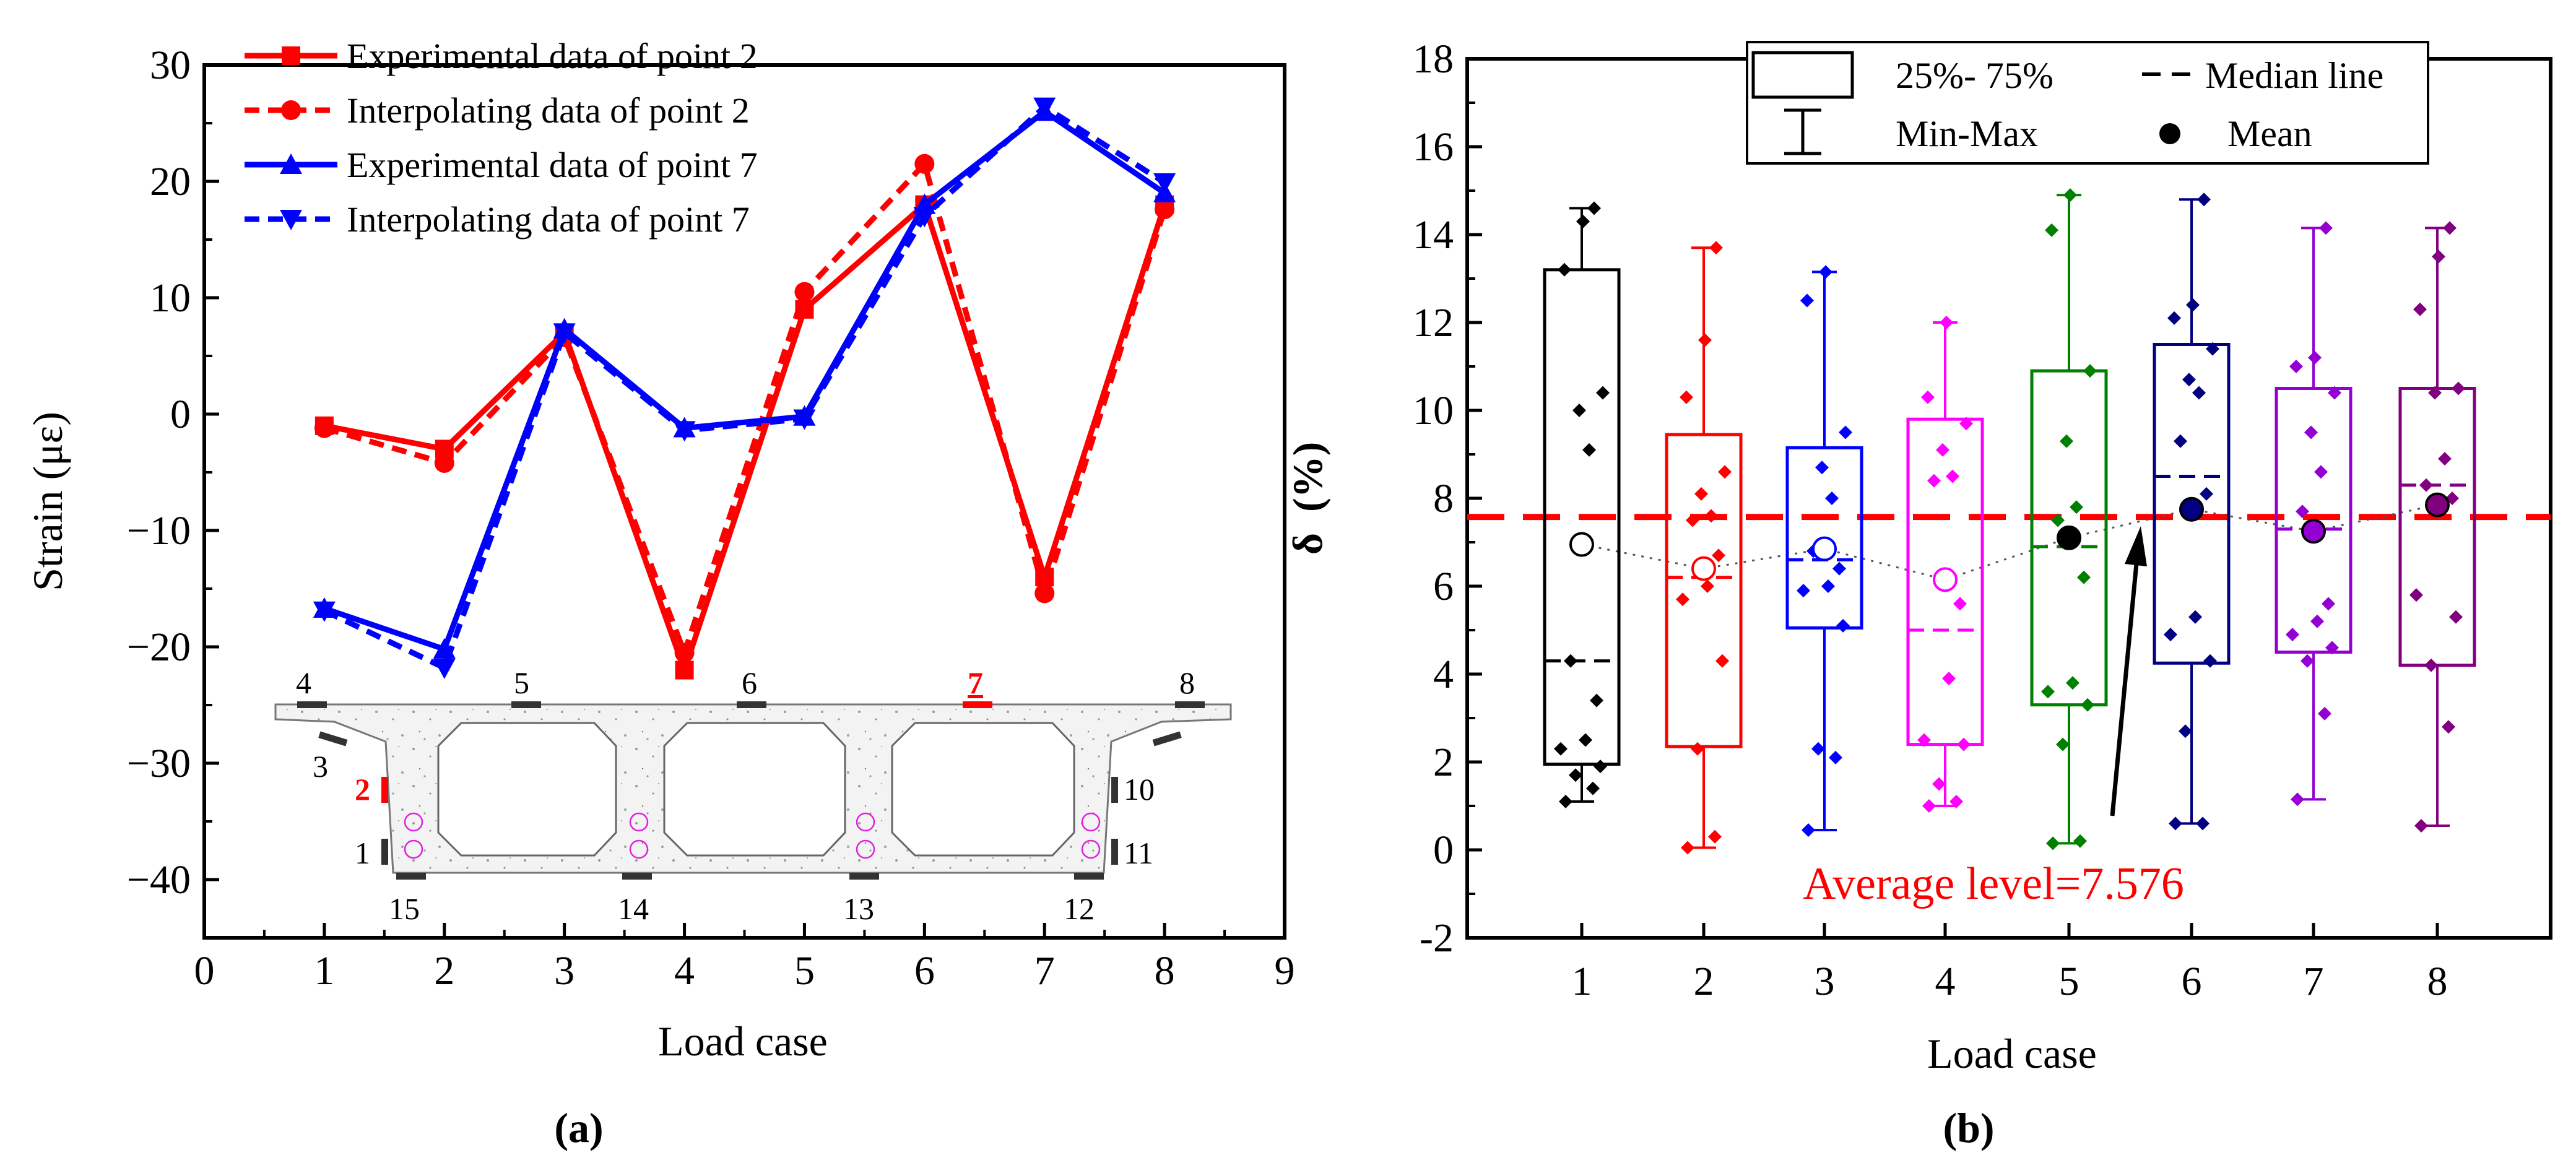 The image size is (2576, 1173). I want to click on x-tick-label: 3, so click(564, 970).